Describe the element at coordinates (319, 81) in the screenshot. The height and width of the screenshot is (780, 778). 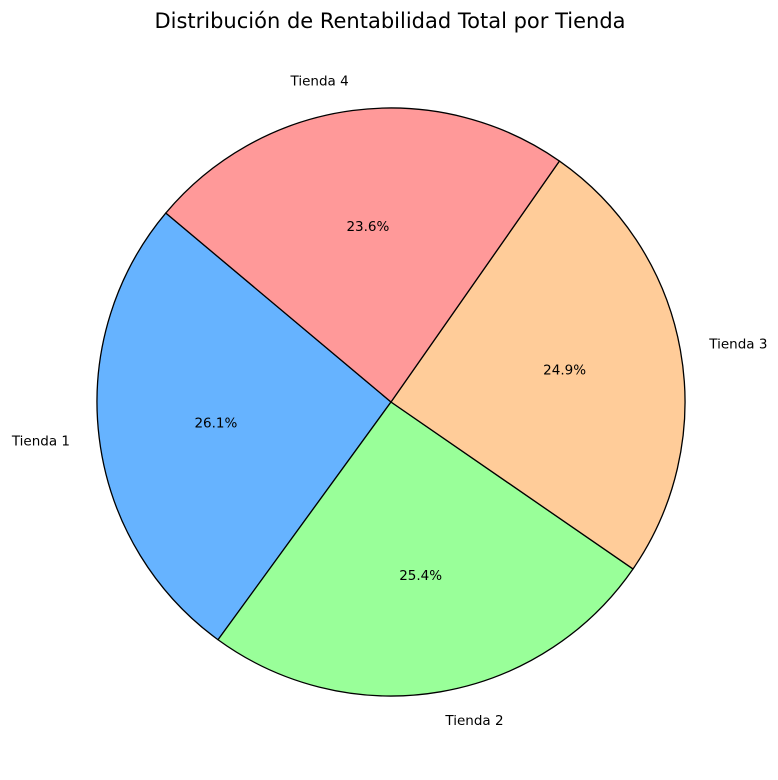
I see `category-label-tienda-4: Tienda 4` at that location.